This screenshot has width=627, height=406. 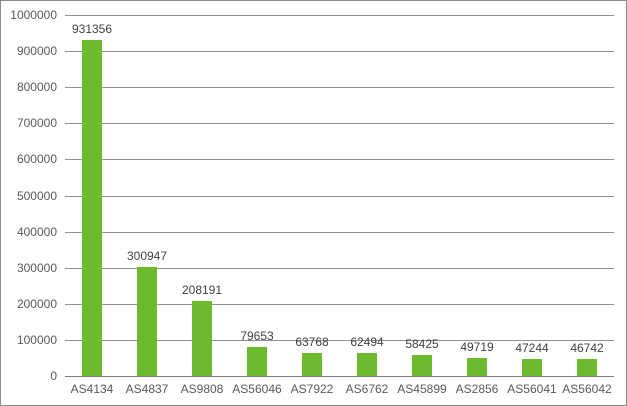 What do you see at coordinates (312, 342) in the screenshot?
I see `bar-value-label: 63768` at bounding box center [312, 342].